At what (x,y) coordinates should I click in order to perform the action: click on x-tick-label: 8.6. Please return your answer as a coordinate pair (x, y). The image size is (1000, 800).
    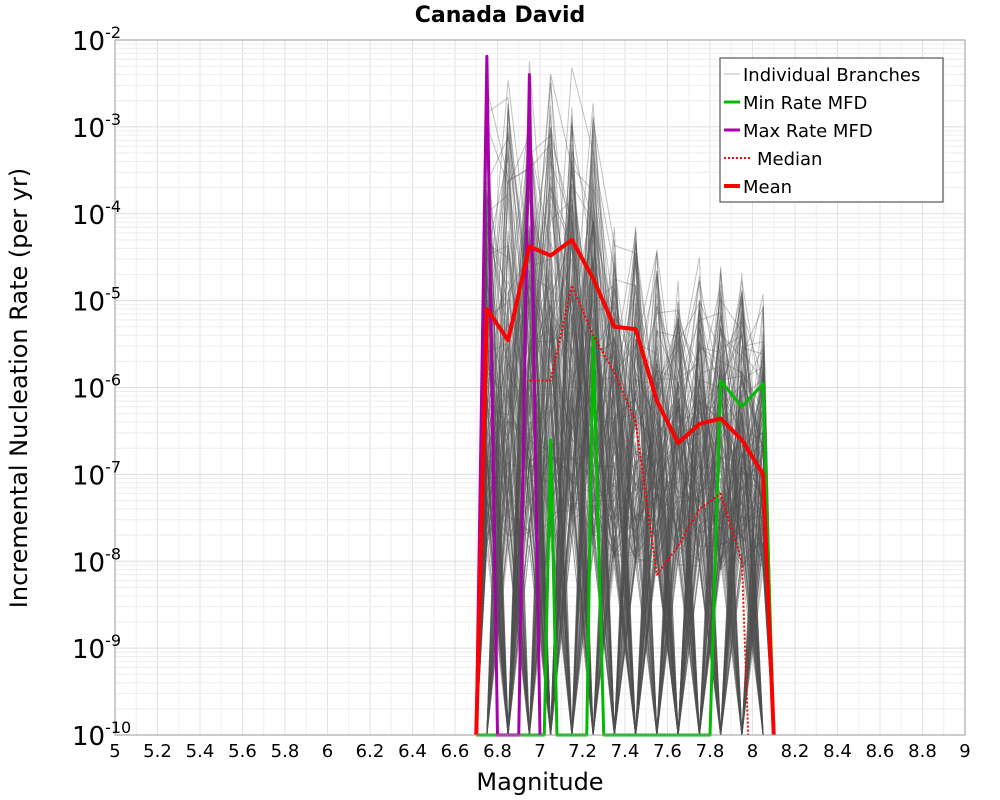
    Looking at the image, I should click on (880, 751).